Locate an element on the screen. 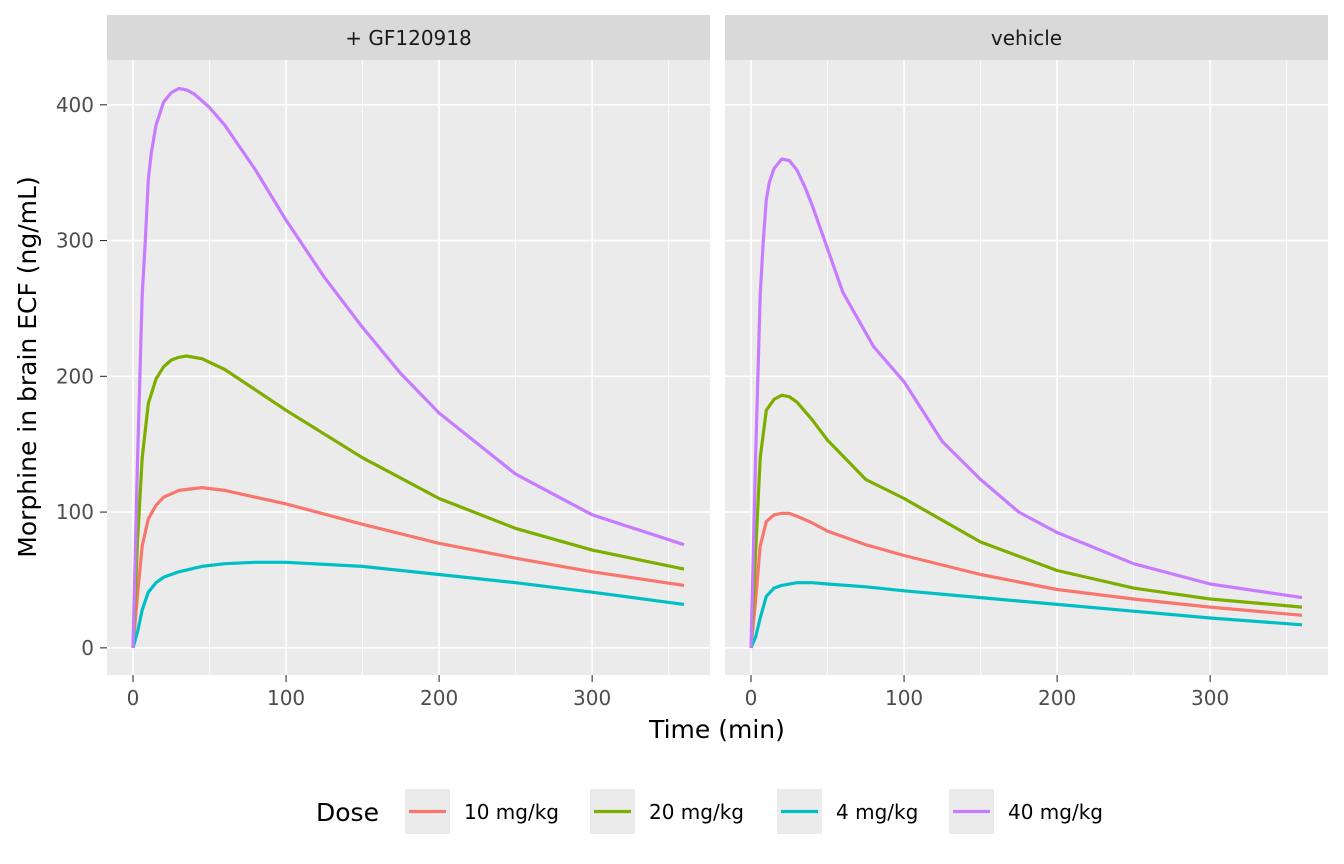 The width and height of the screenshot is (1344, 864). legend-item: 4 mg/kg is located at coordinates (847, 811).